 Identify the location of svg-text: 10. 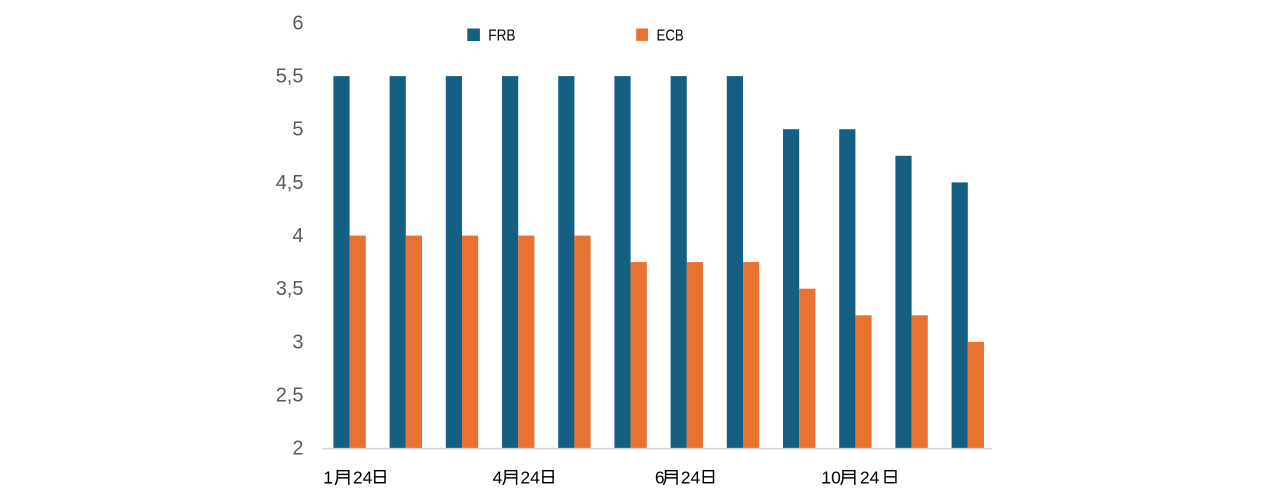
(831, 478).